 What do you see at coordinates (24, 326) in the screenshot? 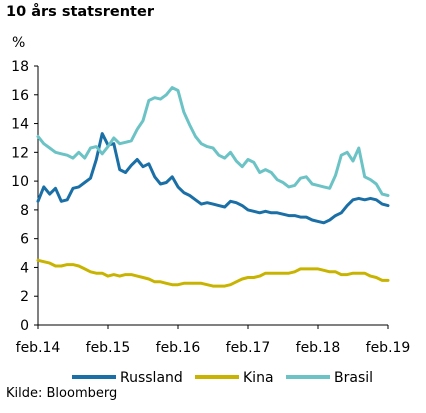
I see `y-tick-label: 0` at bounding box center [24, 326].